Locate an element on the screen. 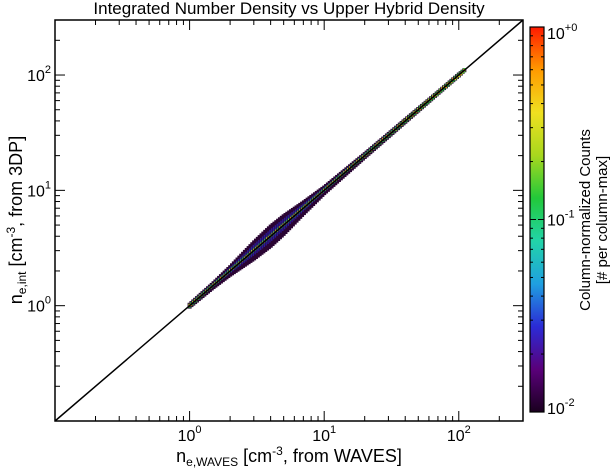  y-tick-label: 10² is located at coordinates (39, 74).